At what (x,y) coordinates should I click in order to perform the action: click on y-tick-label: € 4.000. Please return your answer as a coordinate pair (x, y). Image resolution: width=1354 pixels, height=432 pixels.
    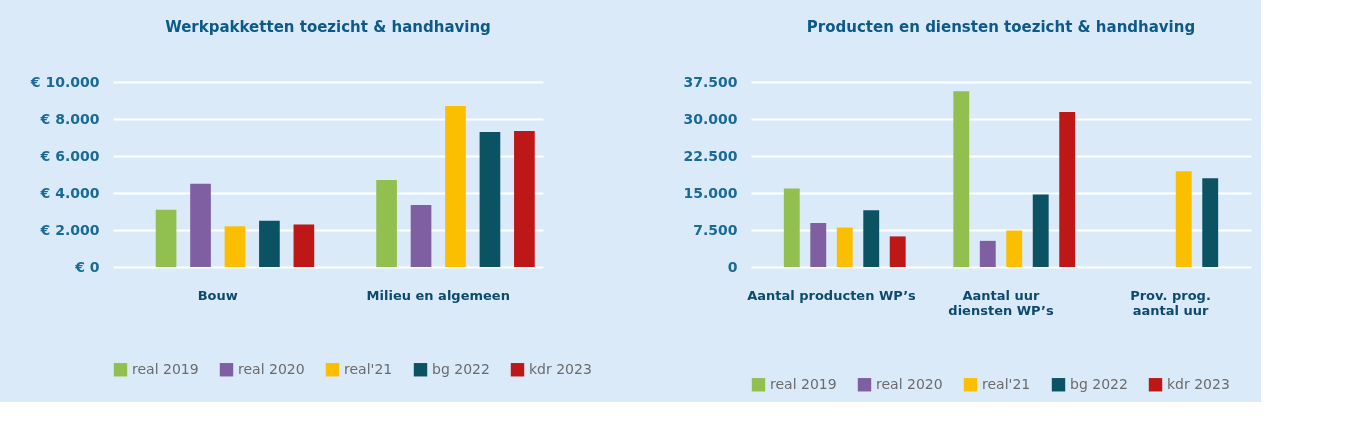
    Looking at the image, I should click on (69, 192).